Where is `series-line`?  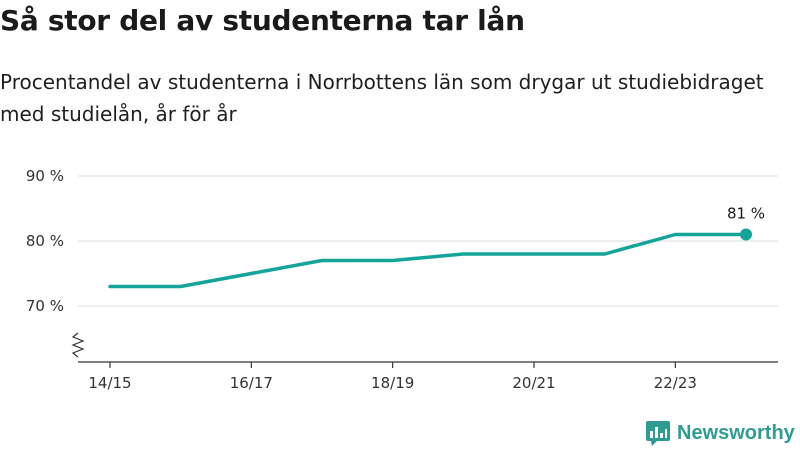 series-line is located at coordinates (428, 260).